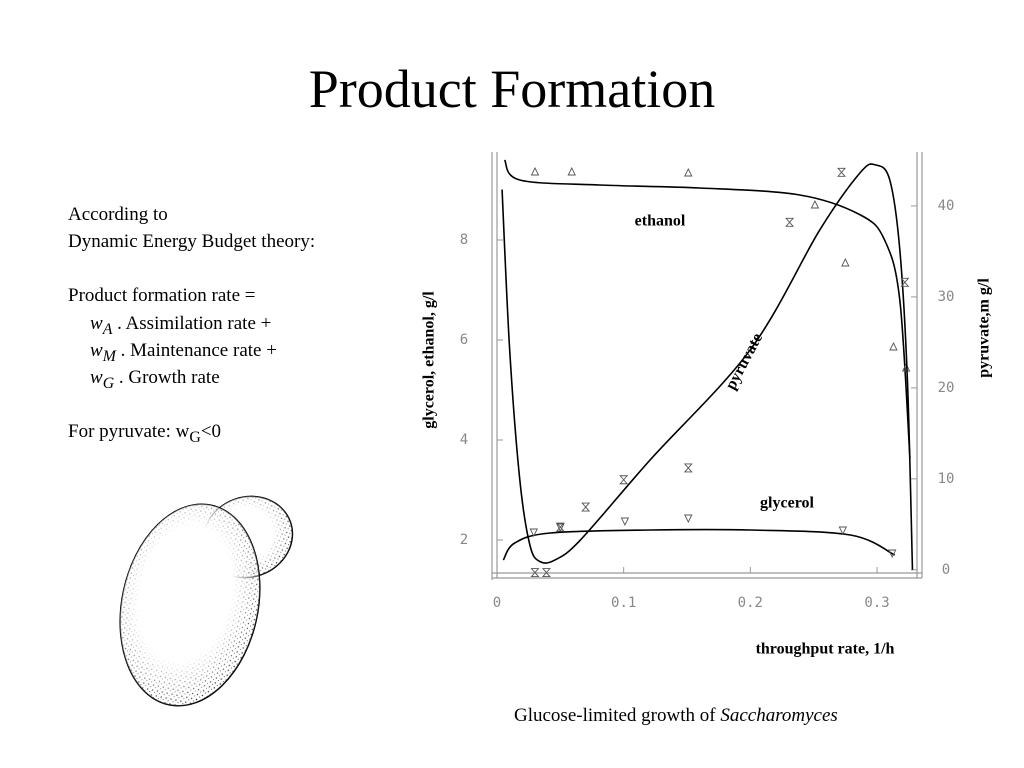  Describe the element at coordinates (984, 328) in the screenshot. I see `y2-axis-label: pyruvate,m g/l` at that location.